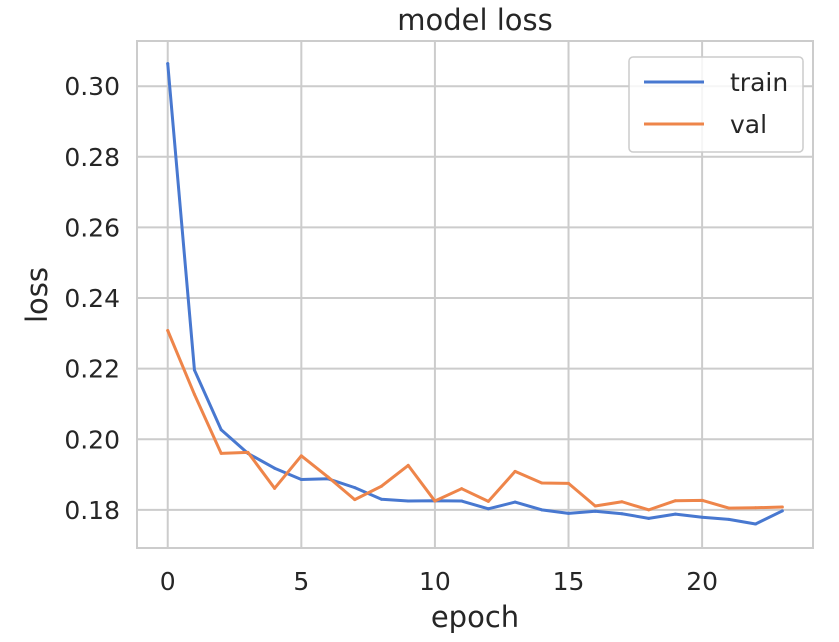 Image resolution: width=839 pixels, height=642 pixels. What do you see at coordinates (759, 82) in the screenshot?
I see `legend-train-label: train` at bounding box center [759, 82].